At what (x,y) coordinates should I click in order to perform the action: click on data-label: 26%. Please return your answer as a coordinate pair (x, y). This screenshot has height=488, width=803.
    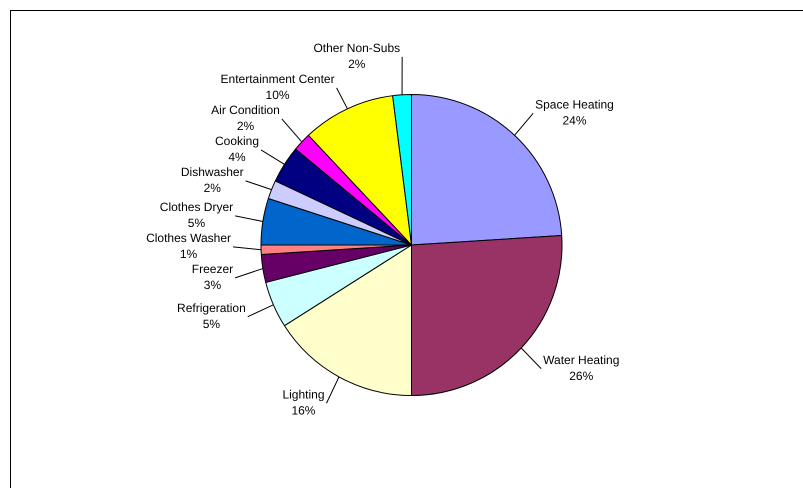
    Looking at the image, I should click on (581, 375).